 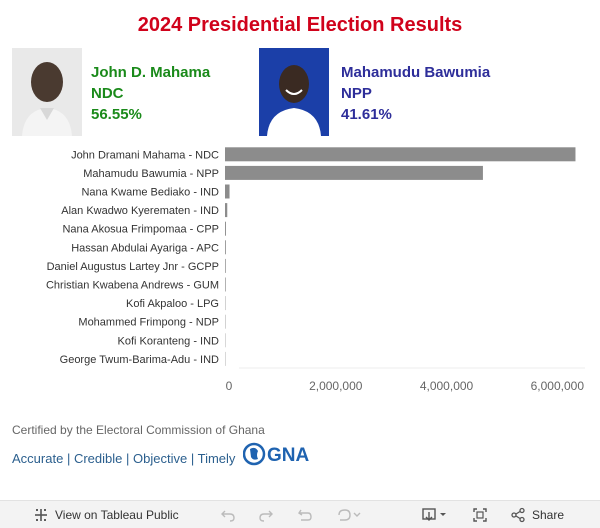 What do you see at coordinates (217, 458) in the screenshot?
I see `tag-timely: Timely` at bounding box center [217, 458].